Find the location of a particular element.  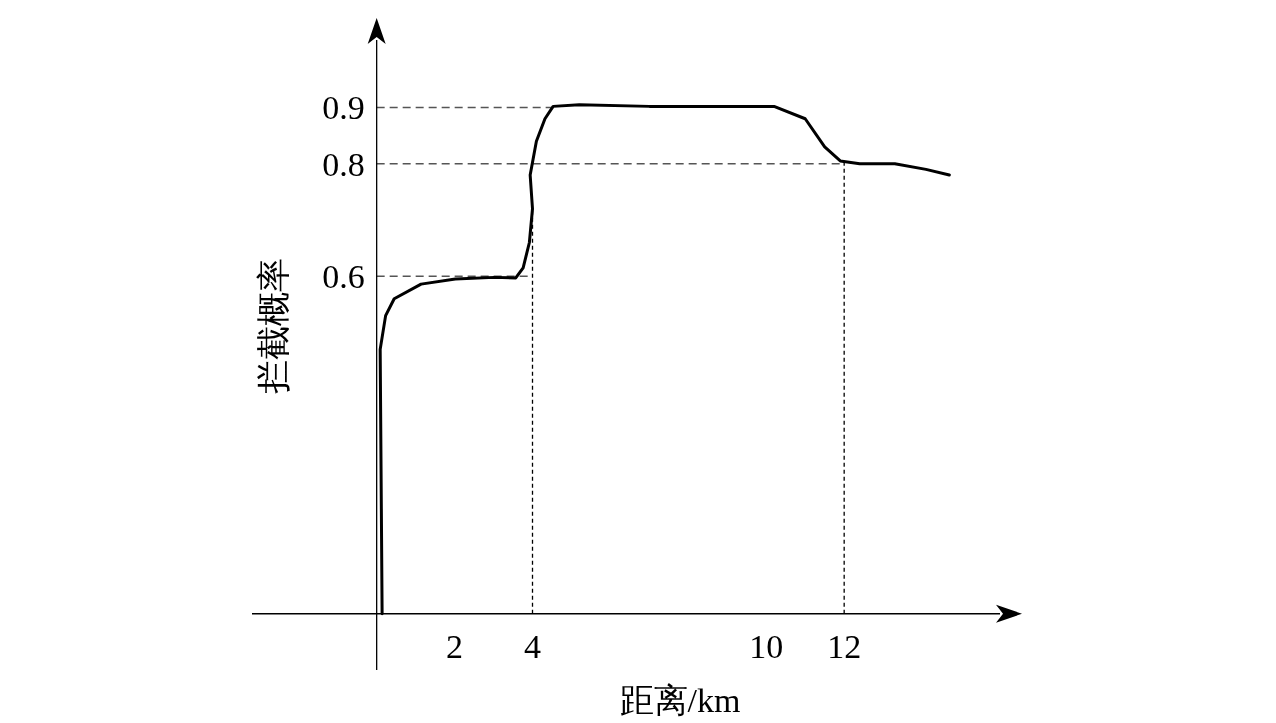

y-tick-label: 0.9 is located at coordinates (343, 108).